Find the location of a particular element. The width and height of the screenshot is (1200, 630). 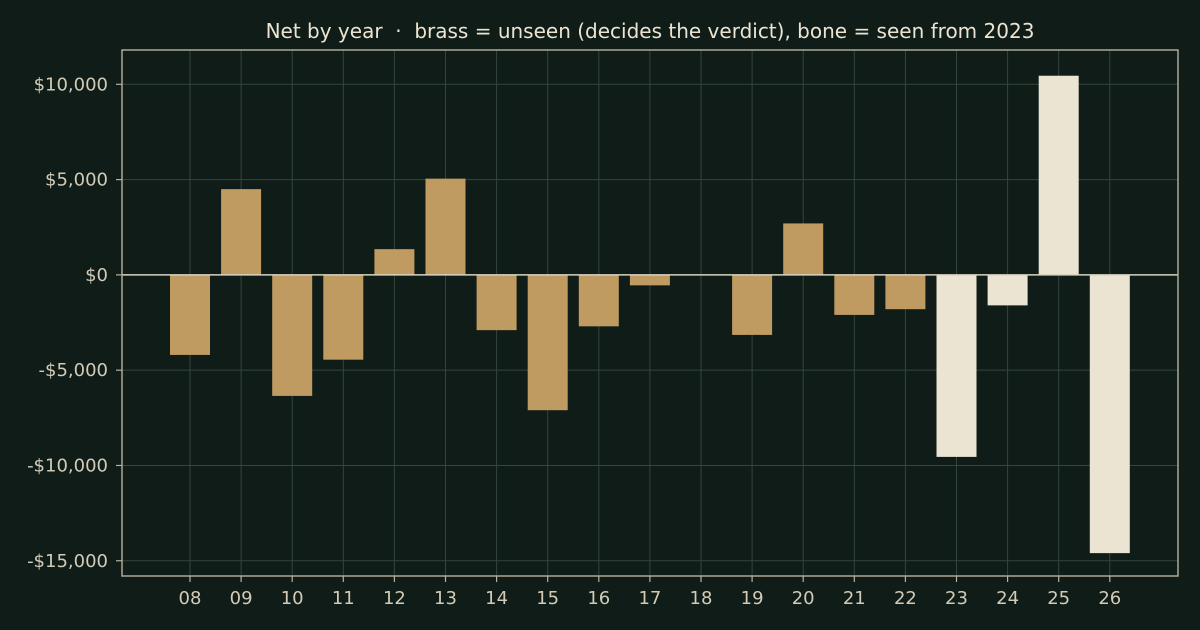

x-tick-label: 13 is located at coordinates (445, 598).